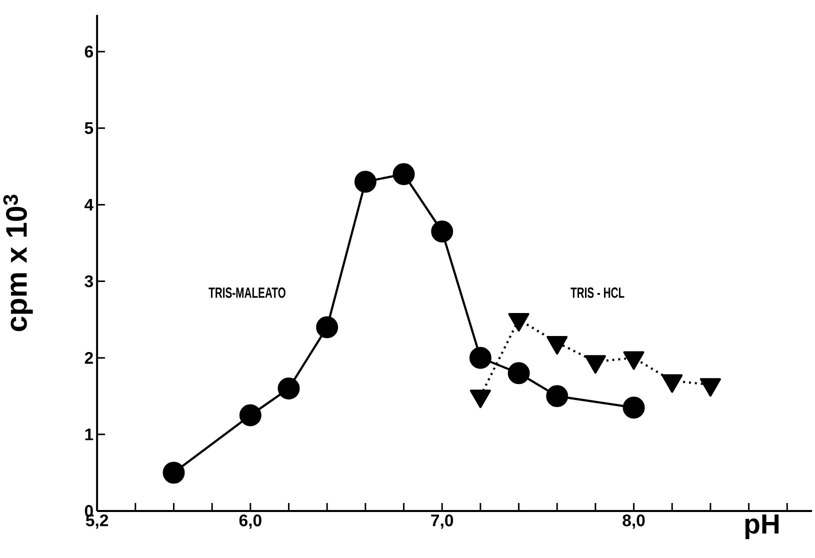  What do you see at coordinates (88, 358) in the screenshot?
I see `y-tick-label: 2` at bounding box center [88, 358].